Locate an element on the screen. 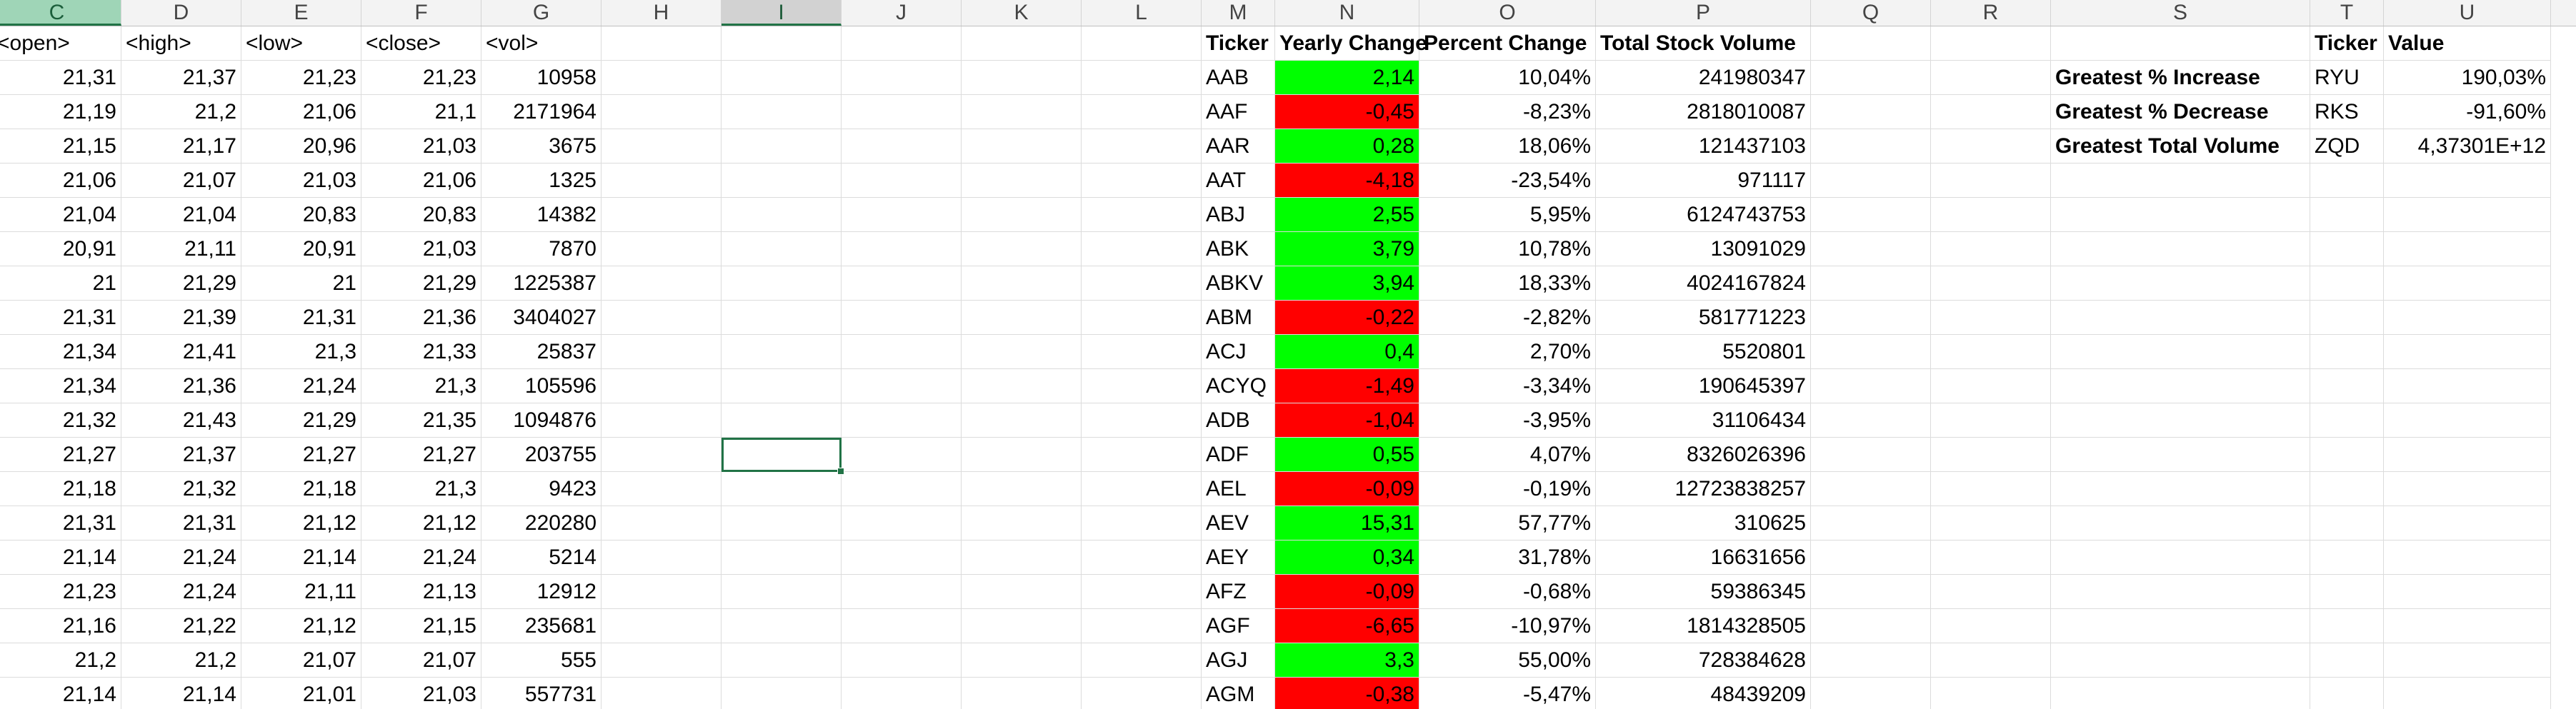  yearly-change-cell: 3,3 is located at coordinates (1347, 660).